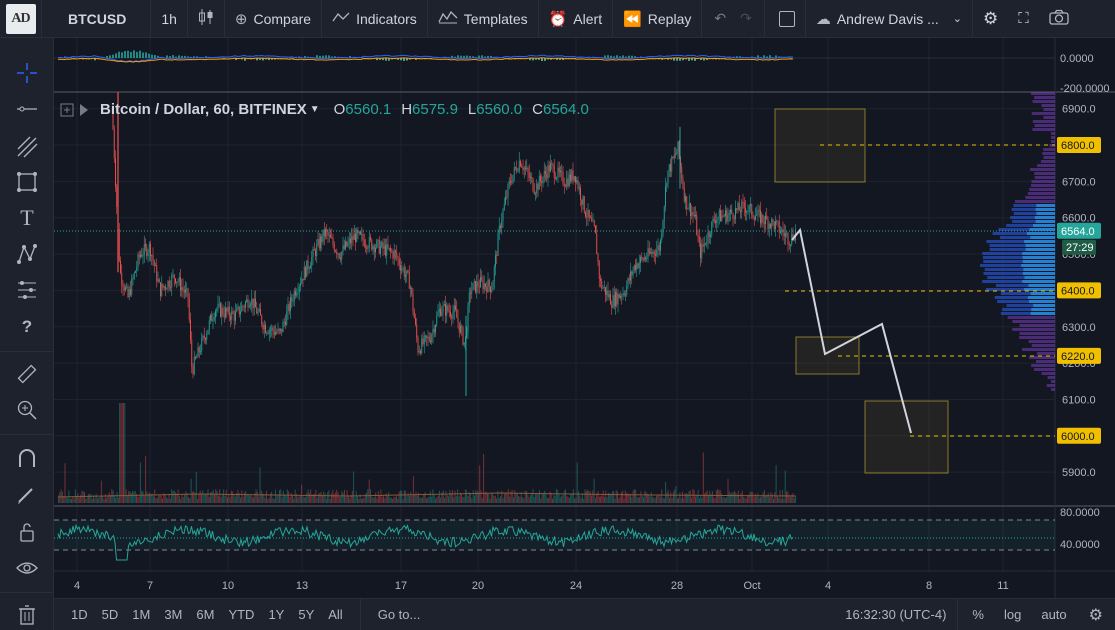 The height and width of the screenshot is (630, 1115). What do you see at coordinates (27, 532) in the screenshot?
I see `lock-icon` at bounding box center [27, 532].